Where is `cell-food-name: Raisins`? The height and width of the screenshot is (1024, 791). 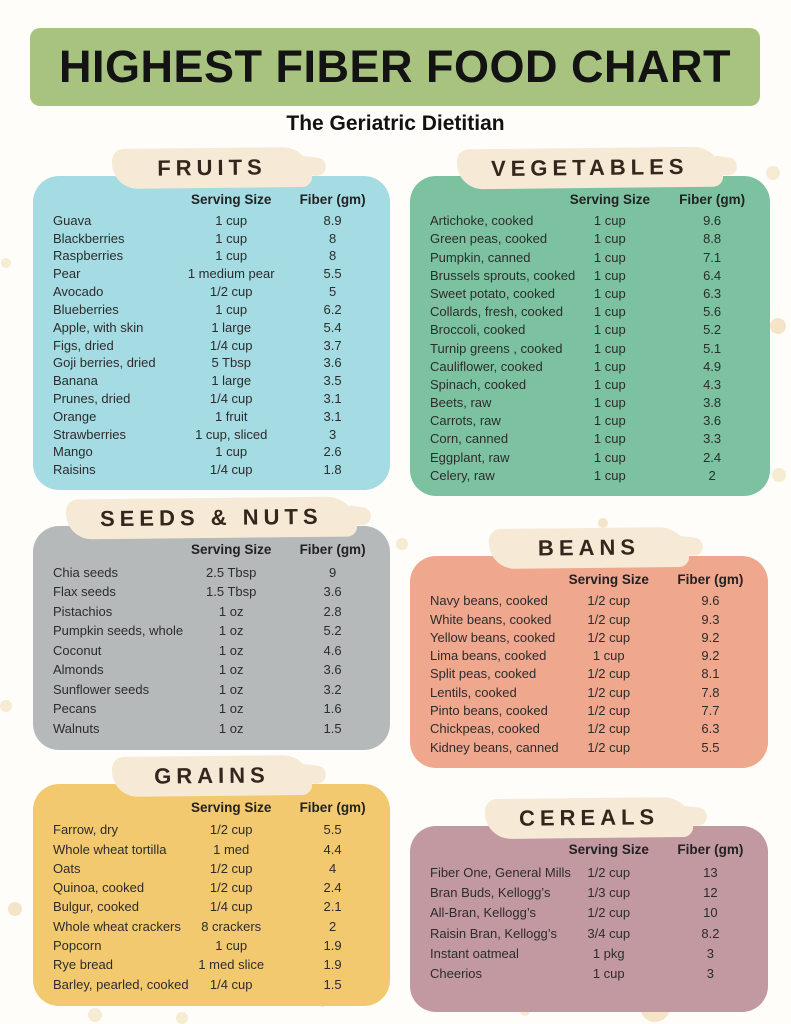
cell-food-name: Raisins is located at coordinates (74, 470).